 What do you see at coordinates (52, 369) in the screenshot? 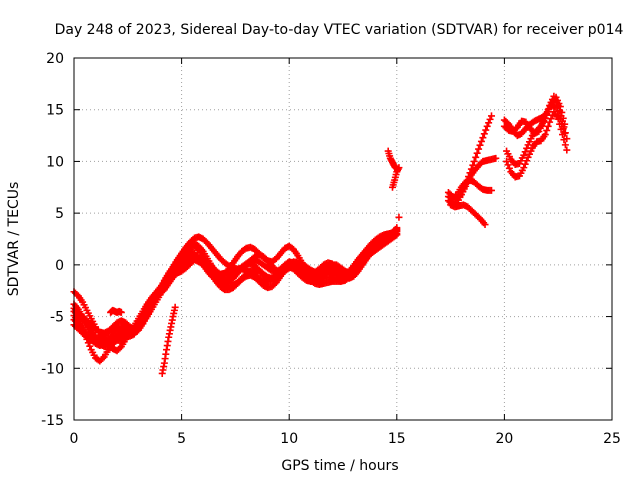
I see `y-tick-label: -10` at bounding box center [52, 369].